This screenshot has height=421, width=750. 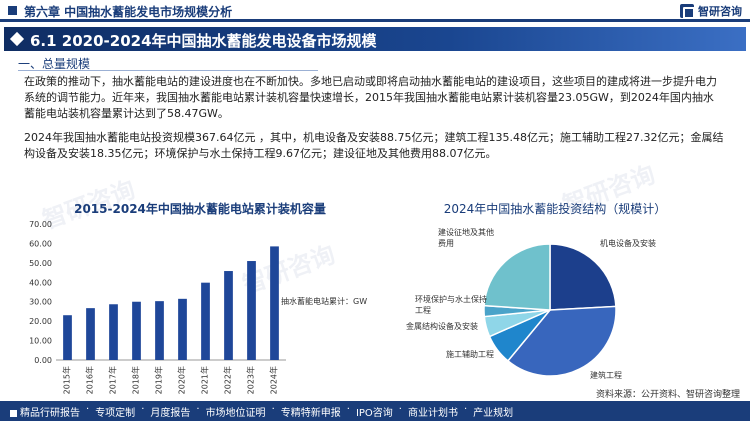 I want to click on footer-link-label: IPO咨询, so click(x=374, y=413).